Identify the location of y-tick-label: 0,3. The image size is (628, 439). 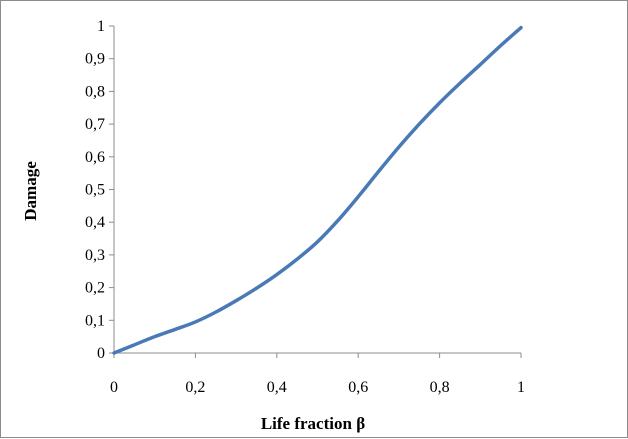
(95, 255).